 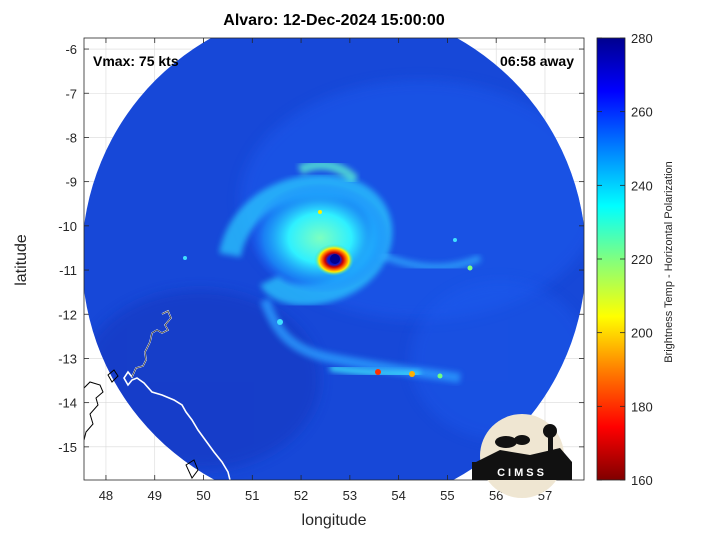 What do you see at coordinates (67, 358) in the screenshot?
I see `y-tick-label: -13` at bounding box center [67, 358].